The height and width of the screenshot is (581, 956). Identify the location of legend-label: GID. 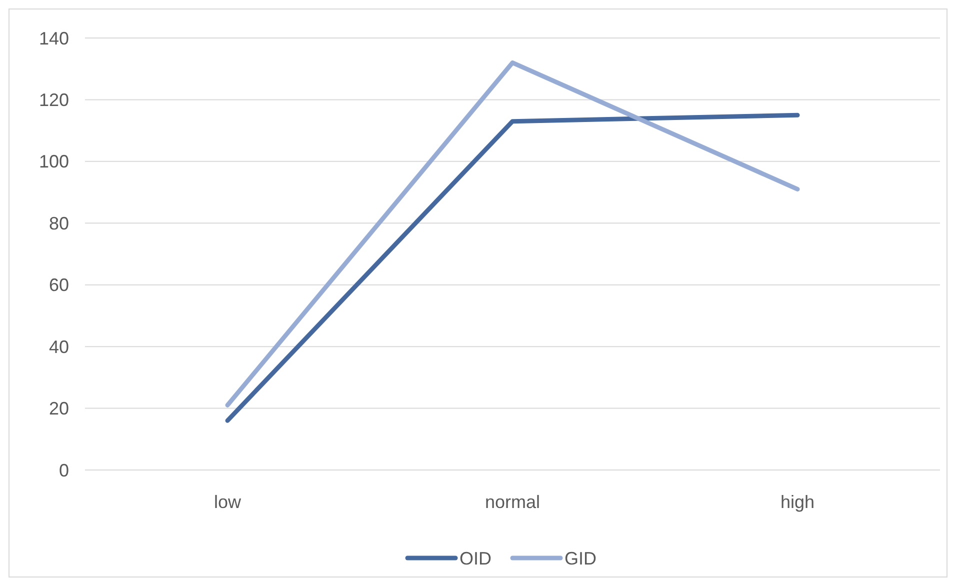
(580, 558).